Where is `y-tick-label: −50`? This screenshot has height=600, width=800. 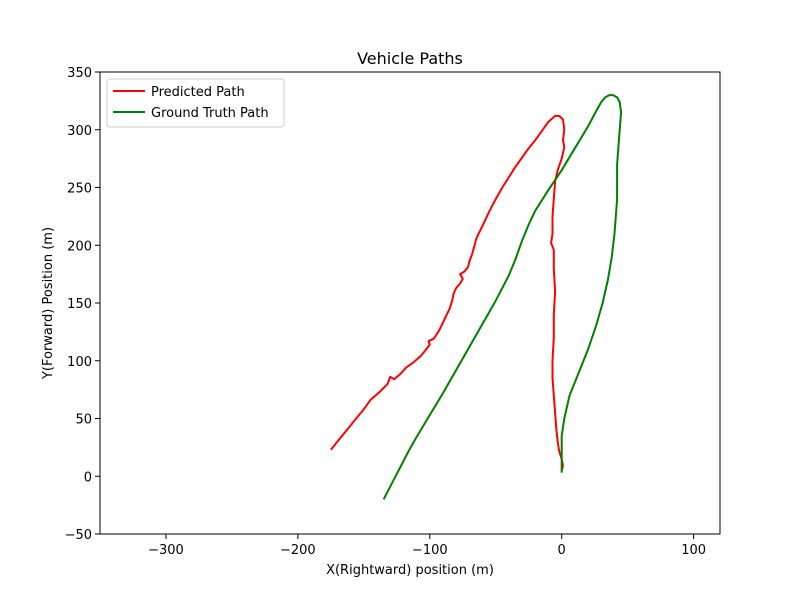
y-tick-label: −50 is located at coordinates (78, 535).